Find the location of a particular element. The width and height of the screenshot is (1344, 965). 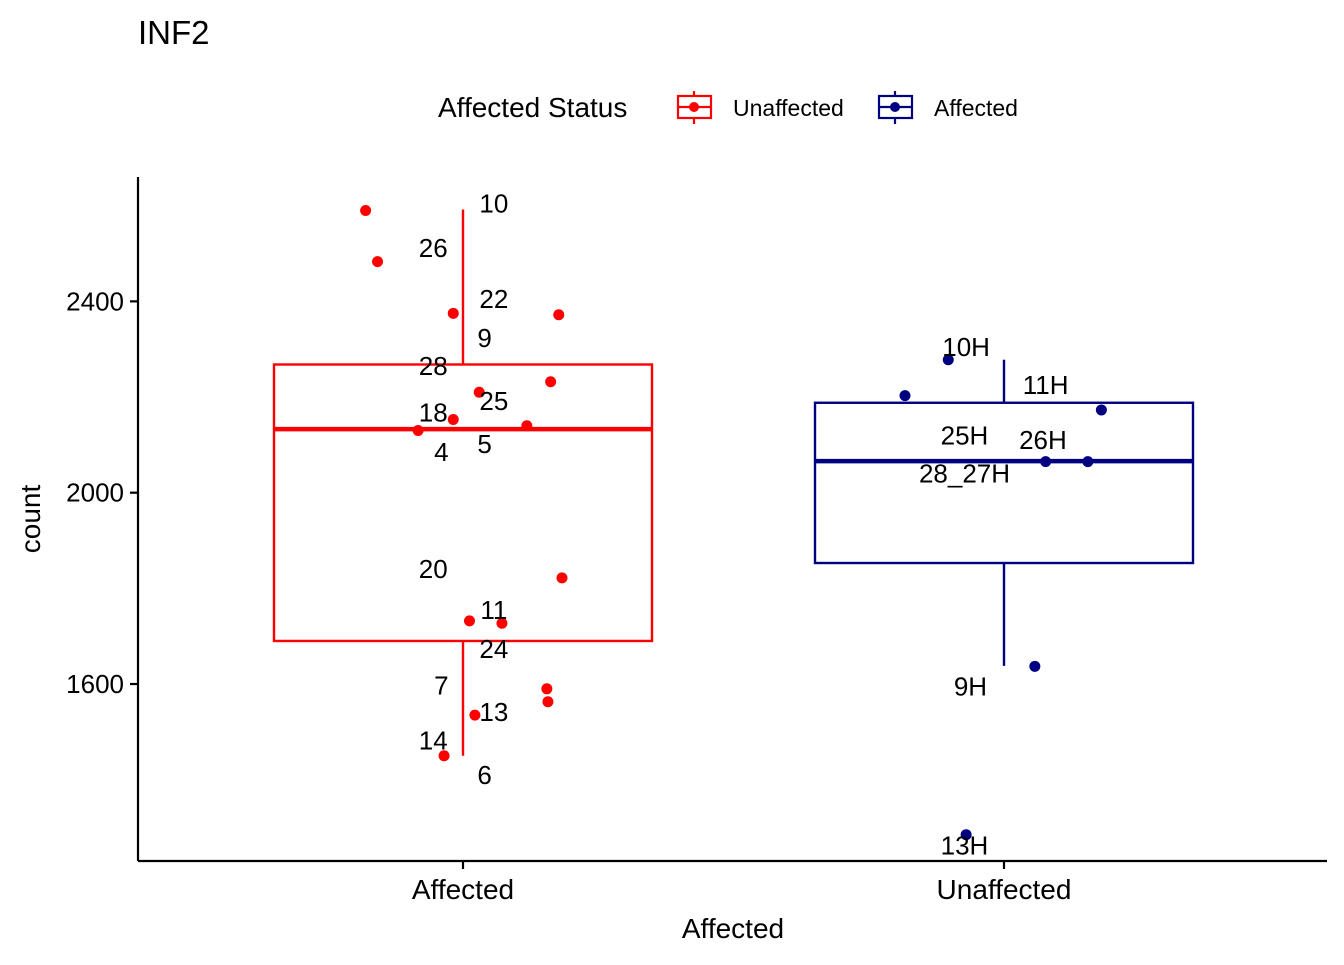

point-label: 24 is located at coordinates (493, 649).